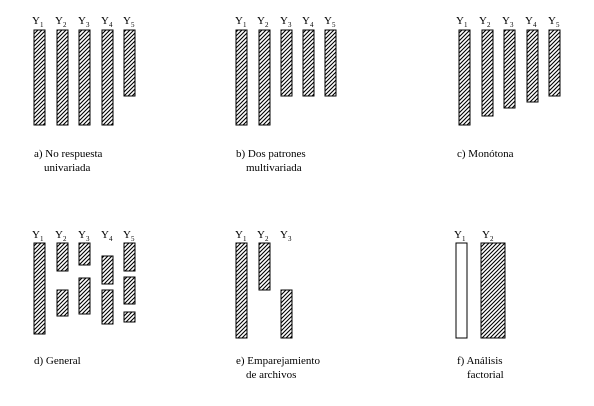  Describe the element at coordinates (485, 375) in the screenshot. I see `caption-line: factorial` at that location.